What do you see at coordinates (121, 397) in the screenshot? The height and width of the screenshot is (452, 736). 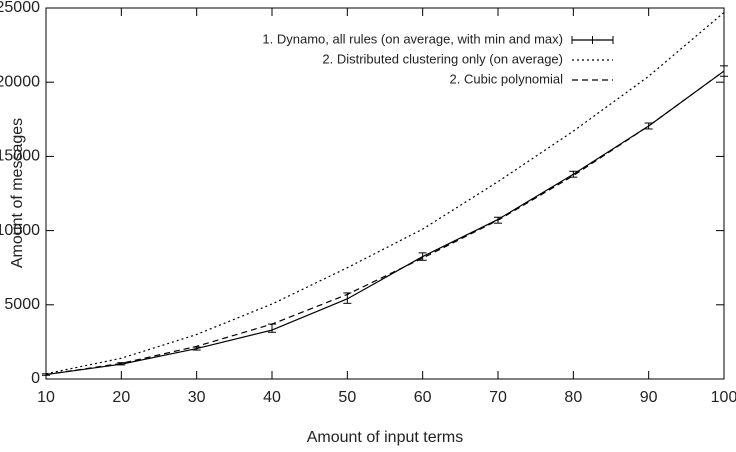 I see `x-tick-label: 20` at bounding box center [121, 397].